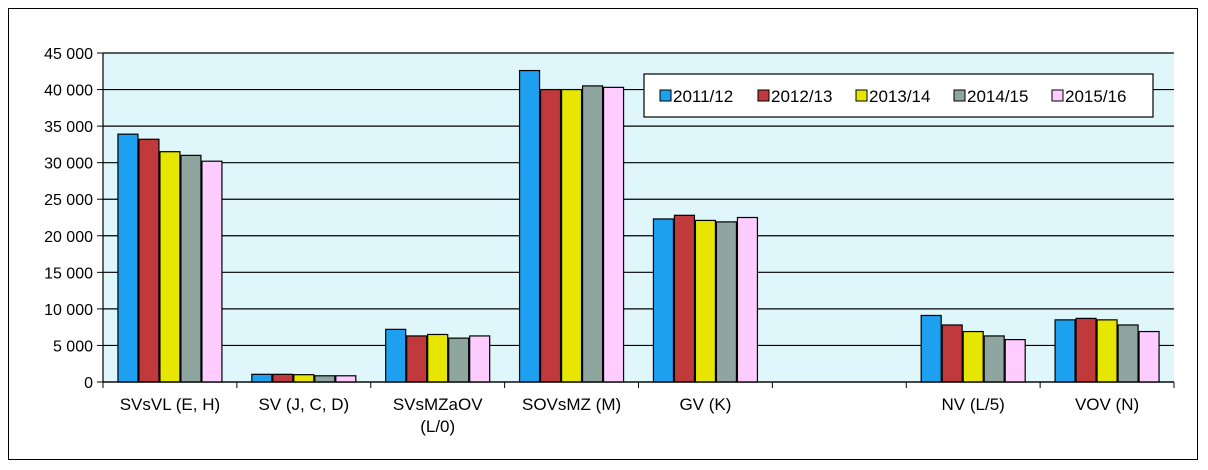 This screenshot has height=470, width=1208. Describe the element at coordinates (68, 273) in the screenshot. I see `y-tick-label: 15 000` at that location.